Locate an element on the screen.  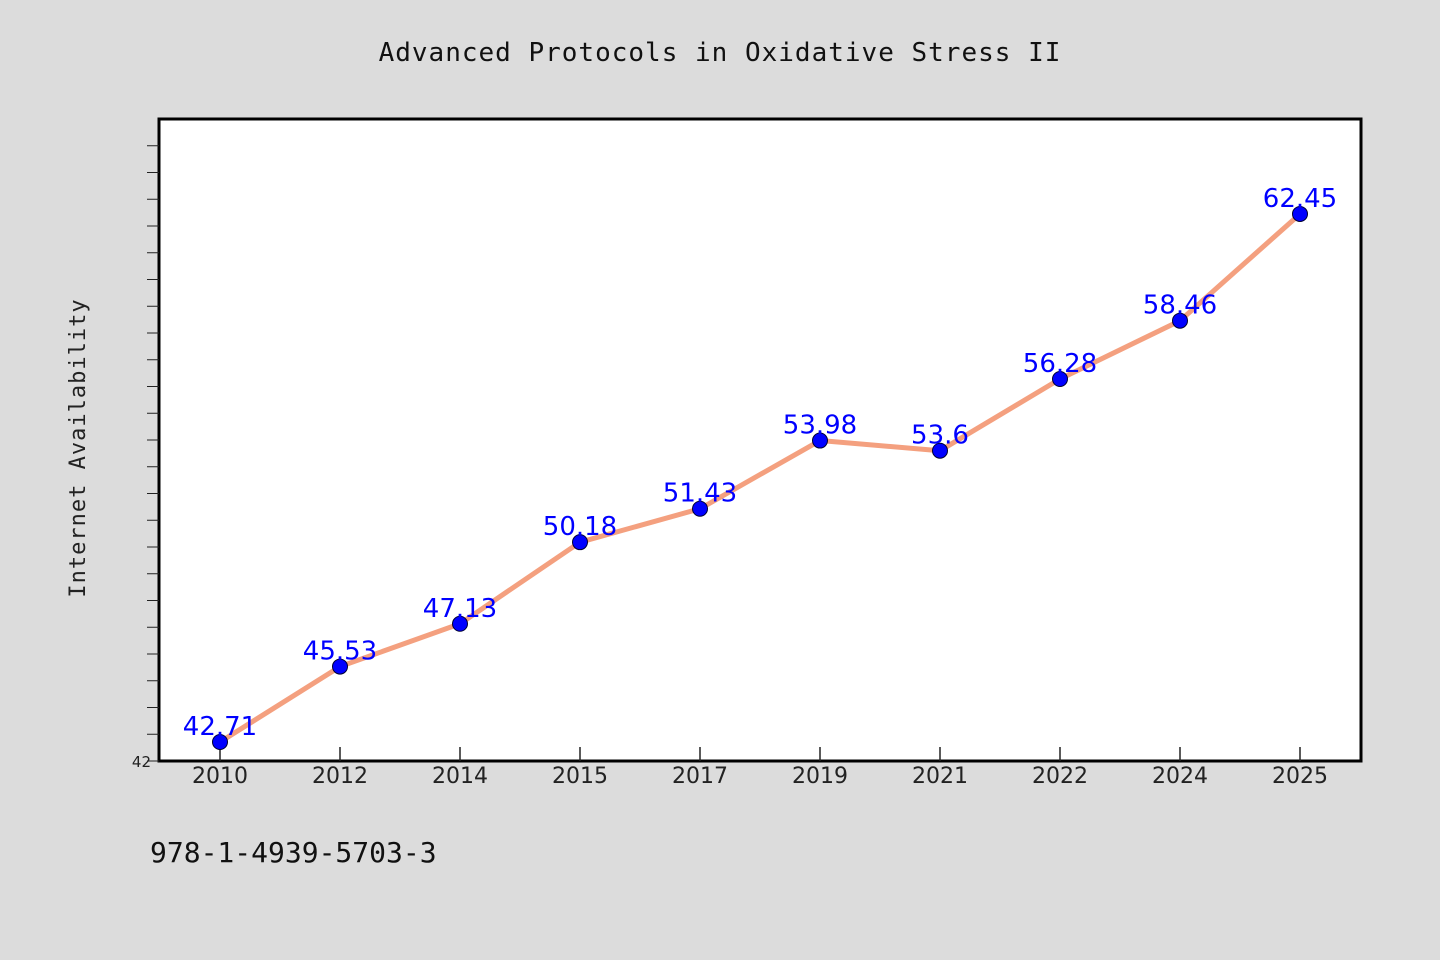
data-label: 45.53 is located at coordinates (340, 652).